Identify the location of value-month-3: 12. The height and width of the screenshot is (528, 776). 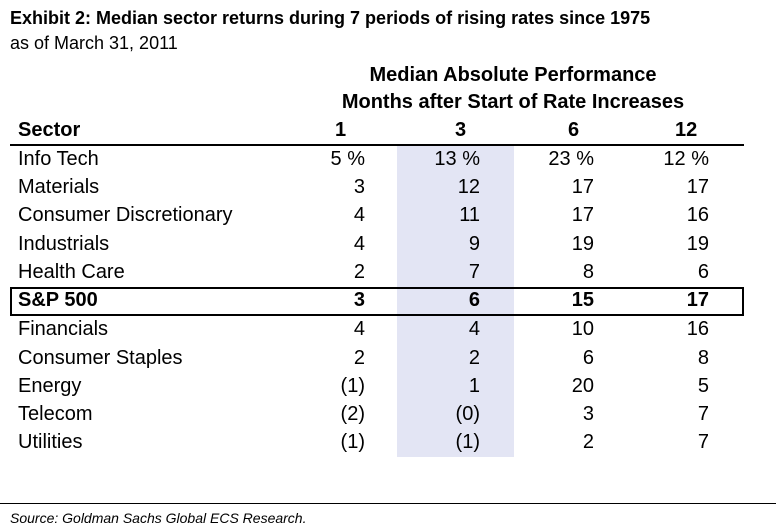
(468, 187).